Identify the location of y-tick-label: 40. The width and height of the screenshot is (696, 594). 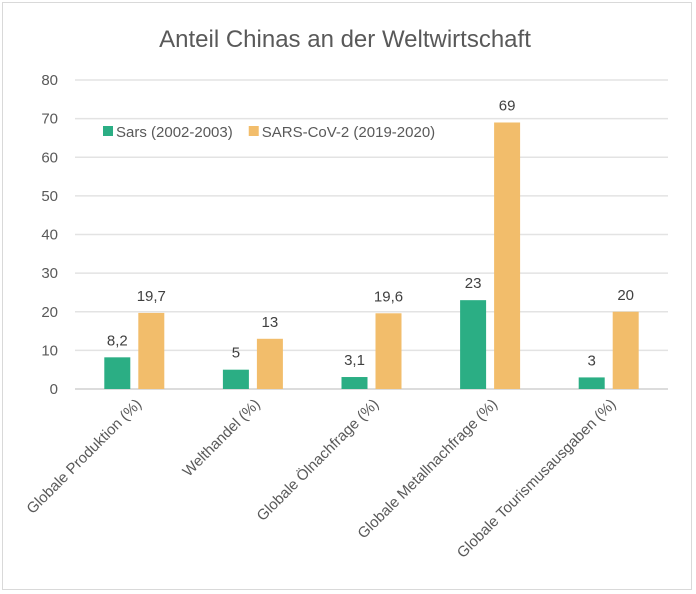
(49, 235).